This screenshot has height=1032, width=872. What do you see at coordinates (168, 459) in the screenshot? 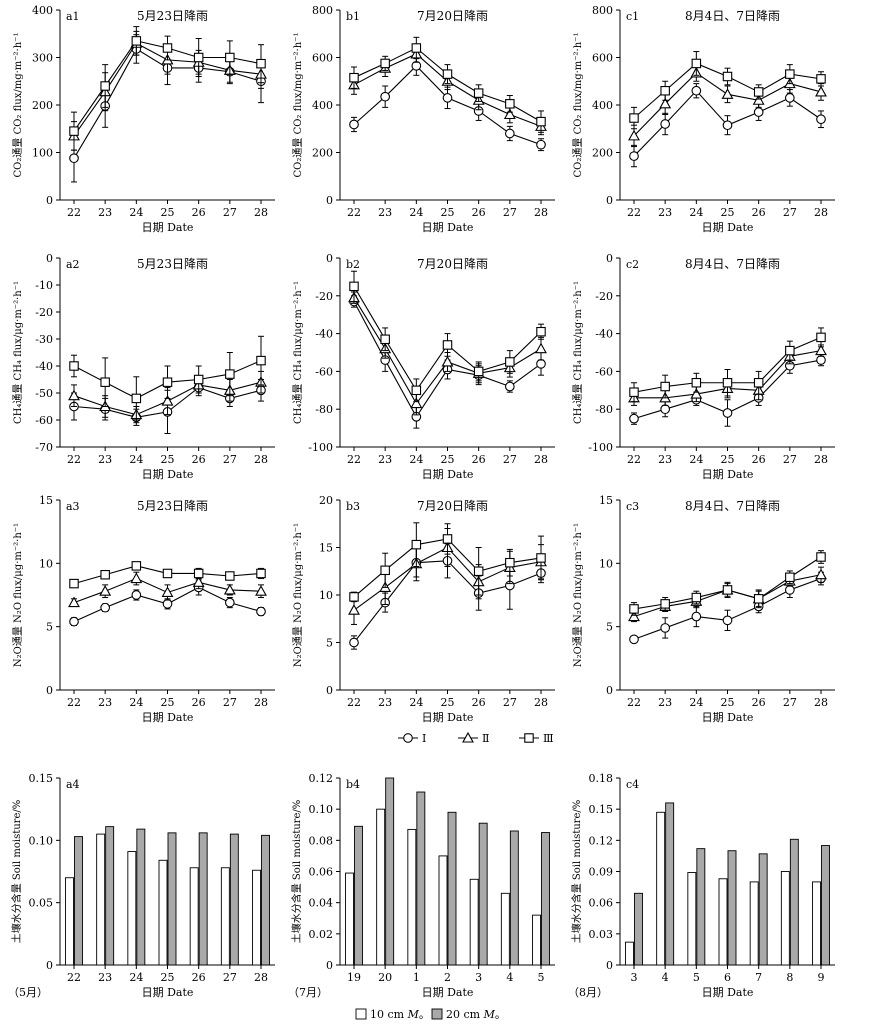
I see `x-tick-label: 25` at bounding box center [168, 459].